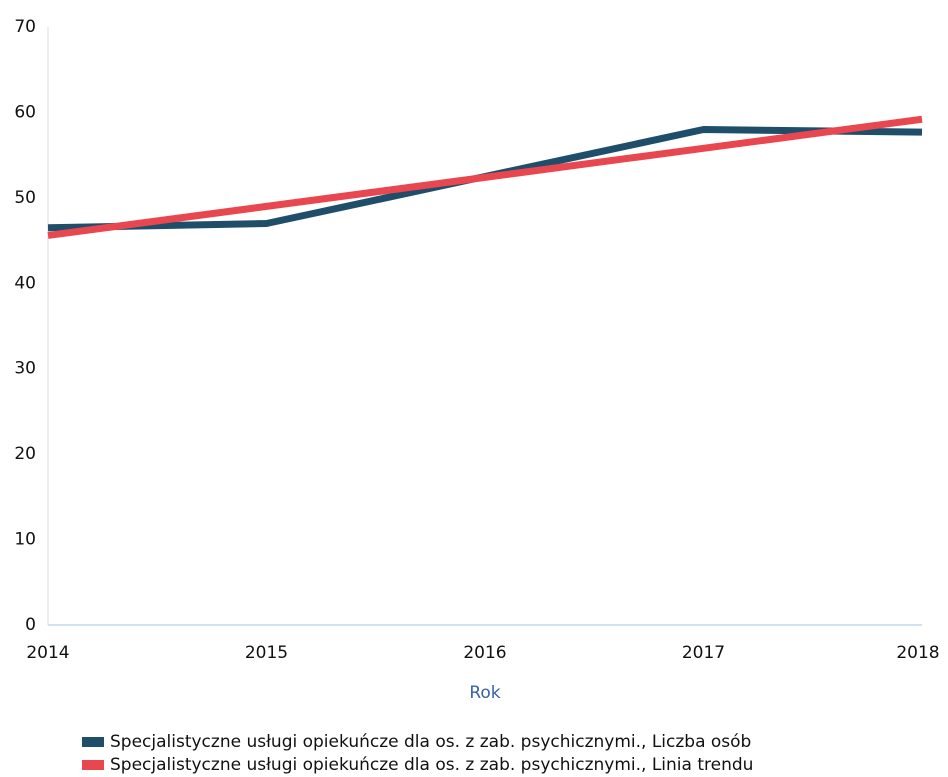 The height and width of the screenshot is (777, 948). Describe the element at coordinates (266, 653) in the screenshot. I see `x-tick-label: 2015` at that location.